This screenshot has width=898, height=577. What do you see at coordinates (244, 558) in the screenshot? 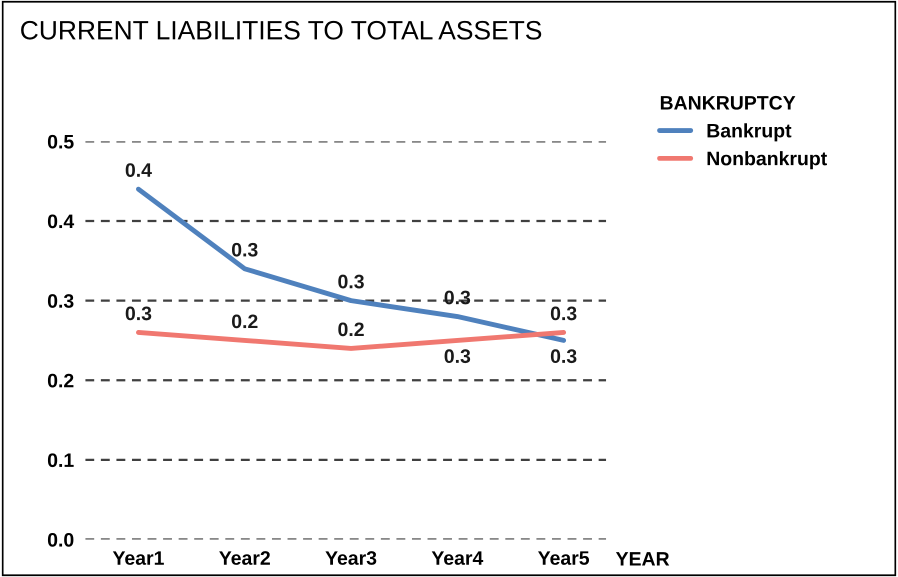
I see `x-tick-label: Year2` at bounding box center [244, 558].